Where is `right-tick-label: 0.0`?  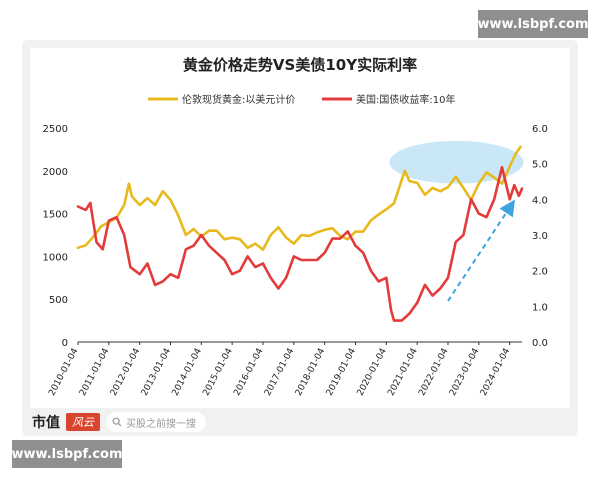
right-tick-label: 0.0 is located at coordinates (540, 343).